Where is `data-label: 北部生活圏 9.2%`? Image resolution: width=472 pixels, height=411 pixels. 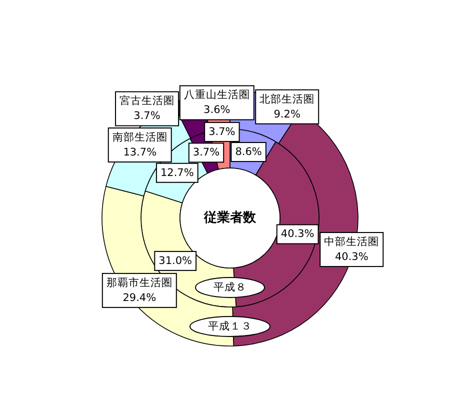
data-label: 北部生活圏 9.2% is located at coordinates (287, 106).